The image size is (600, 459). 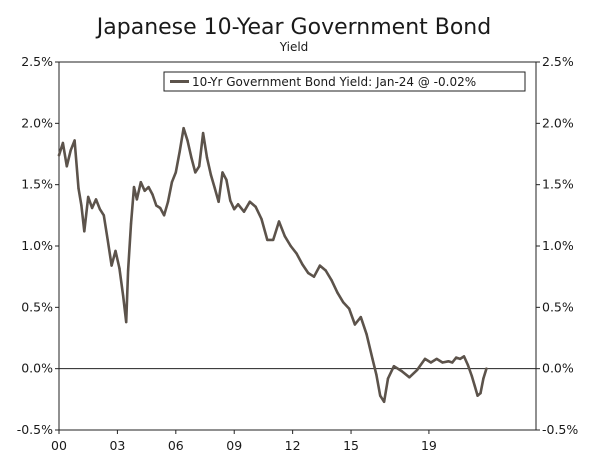 What do you see at coordinates (429, 445) in the screenshot?
I see `x-tick-label: 19` at bounding box center [429, 445].